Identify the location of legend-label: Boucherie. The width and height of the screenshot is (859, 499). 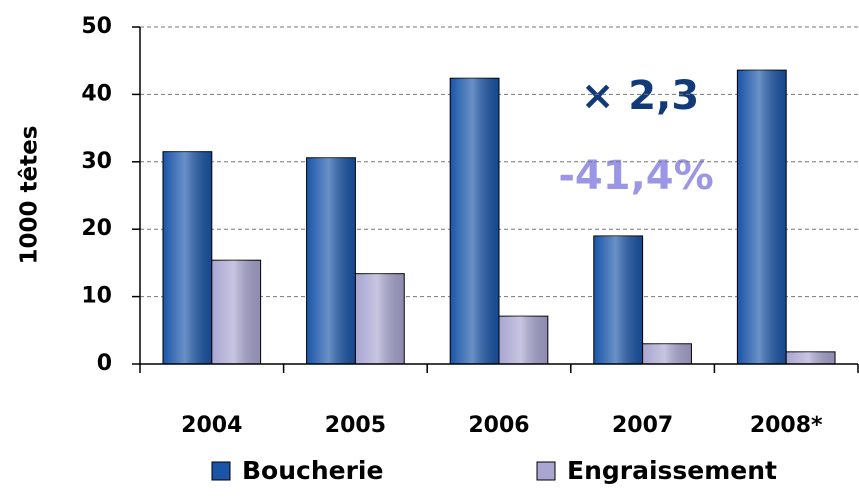
(312, 470).